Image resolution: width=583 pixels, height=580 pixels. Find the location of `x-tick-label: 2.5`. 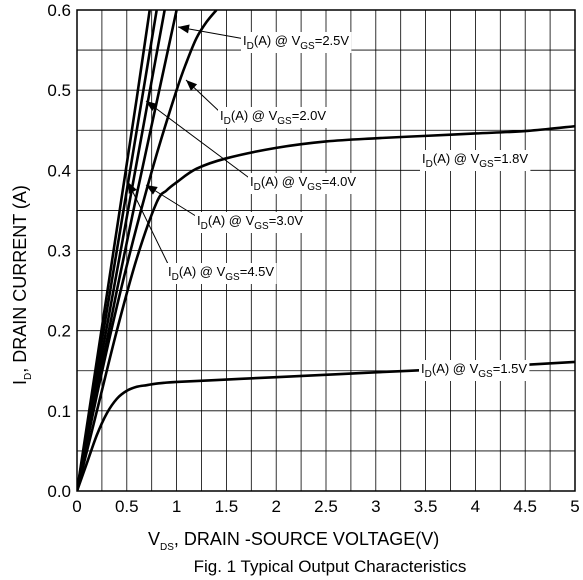

x-tick-label: 2.5 is located at coordinates (326, 506).